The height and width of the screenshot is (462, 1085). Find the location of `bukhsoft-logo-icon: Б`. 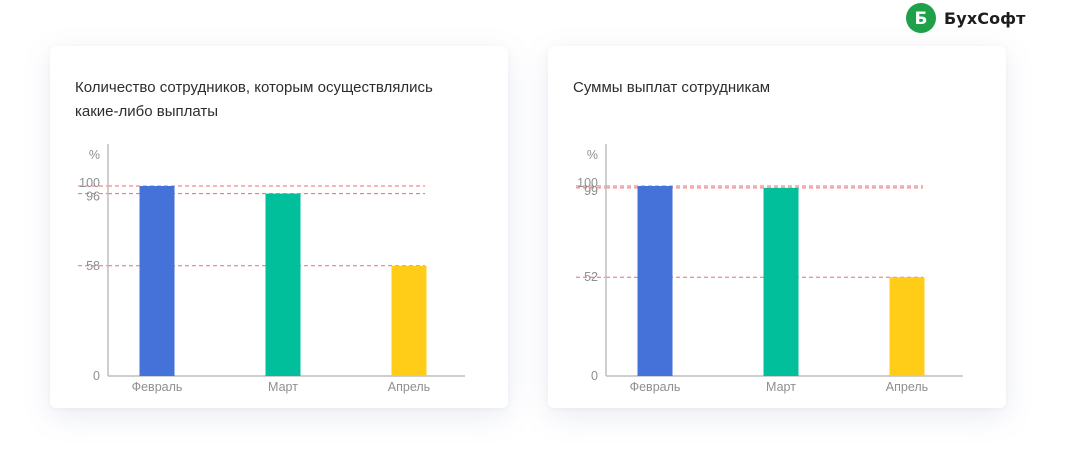

bukhsoft-logo-icon: Б is located at coordinates (921, 18).